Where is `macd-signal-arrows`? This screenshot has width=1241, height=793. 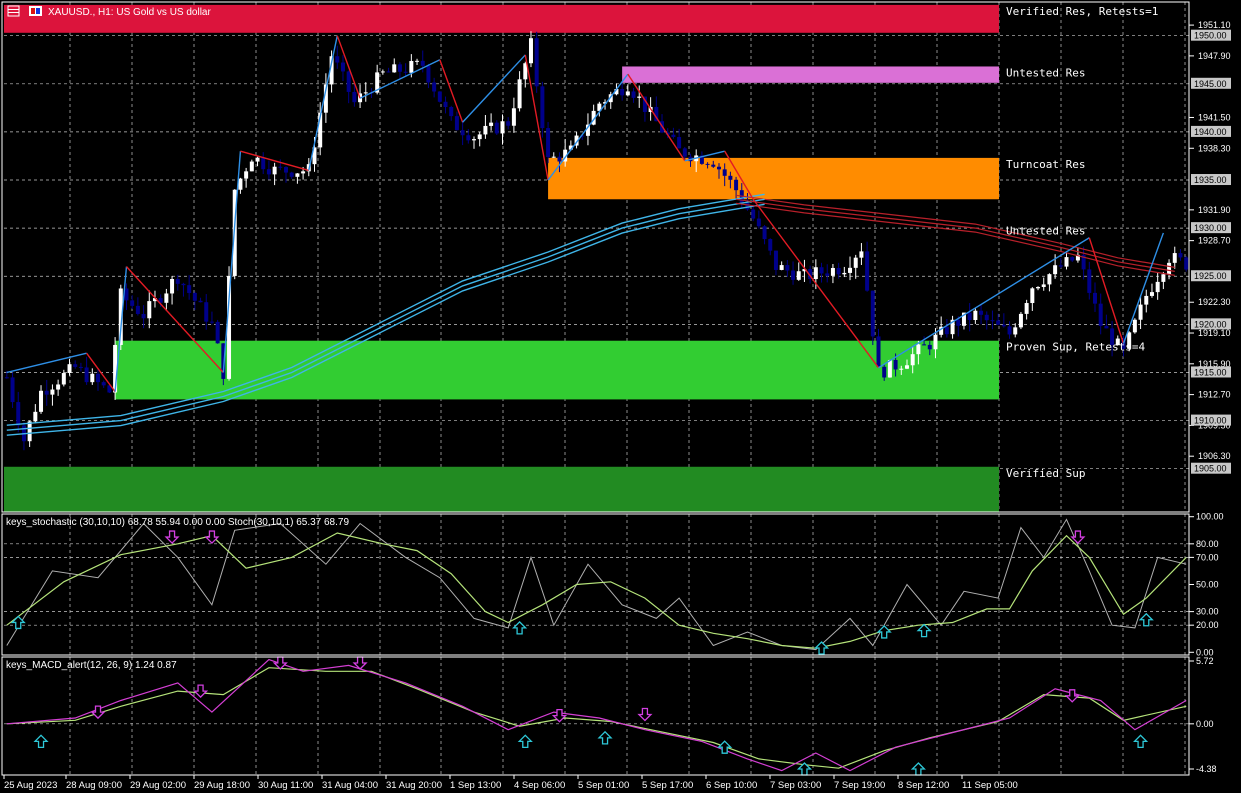 macd-signal-arrows is located at coordinates (591, 716).